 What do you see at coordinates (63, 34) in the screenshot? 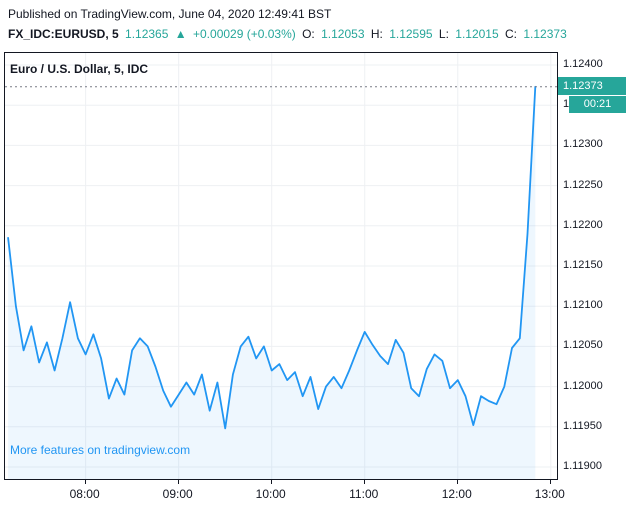
I see `symbol-name: FX_IDC:EURUSD, 5` at bounding box center [63, 34].